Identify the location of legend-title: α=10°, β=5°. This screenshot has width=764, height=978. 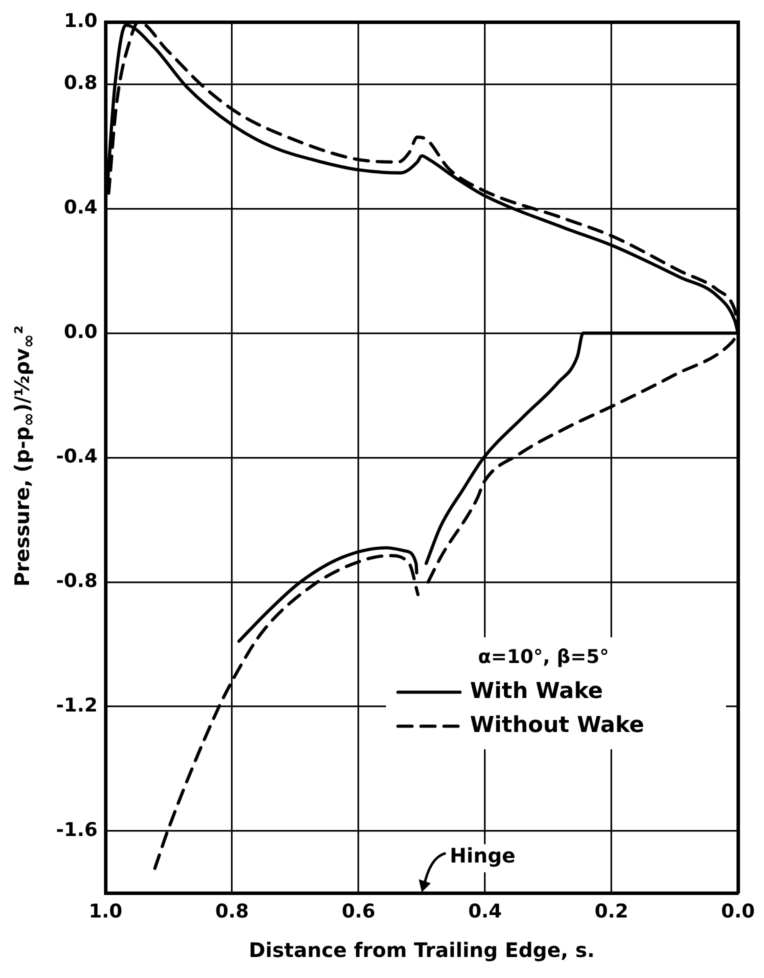
(543, 657).